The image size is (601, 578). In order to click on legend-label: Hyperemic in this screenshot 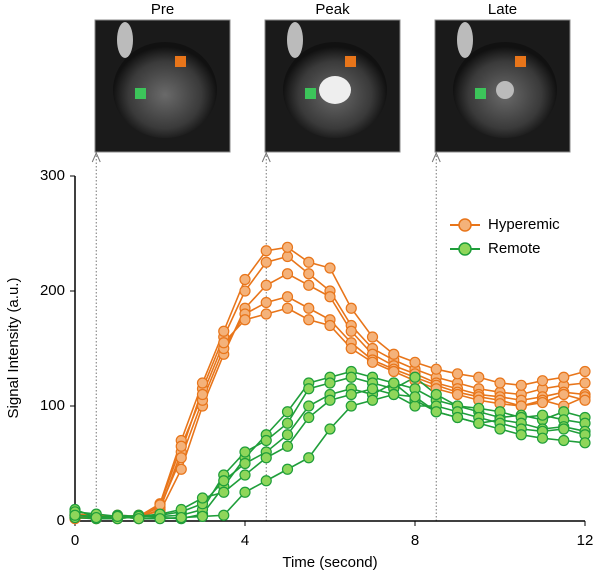, I will do `click(524, 224)`.